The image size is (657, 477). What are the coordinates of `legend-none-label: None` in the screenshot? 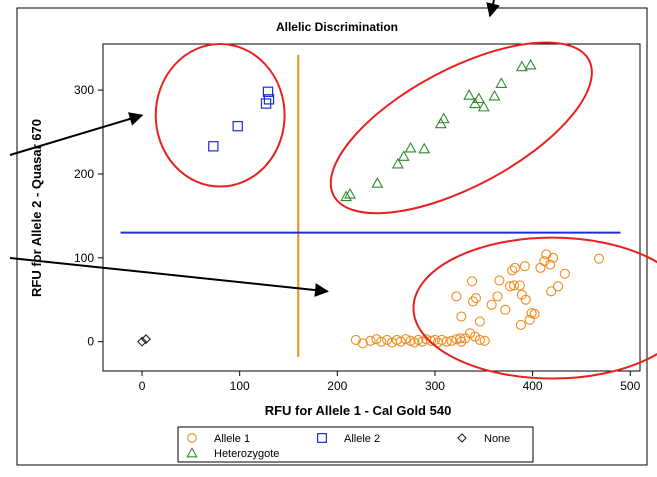 It's located at (497, 439).